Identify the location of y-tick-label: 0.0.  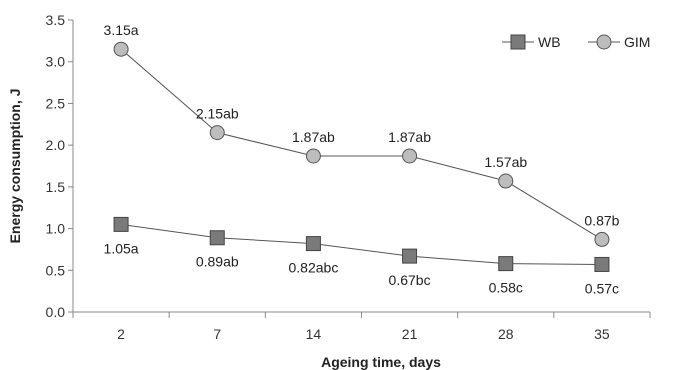
(56, 312).